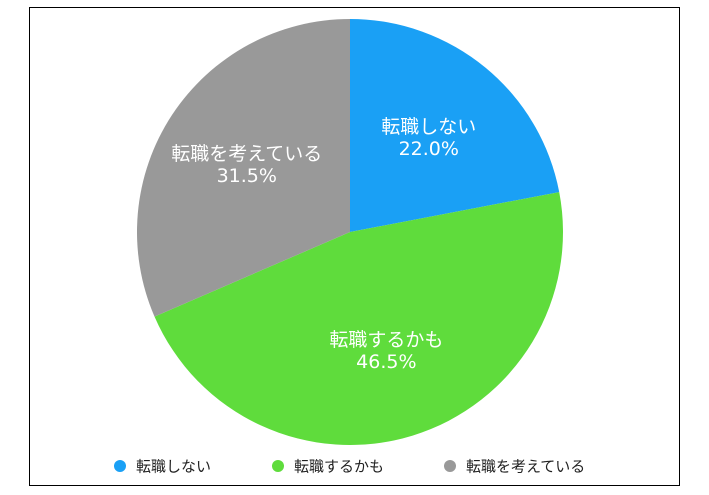  What do you see at coordinates (339, 467) in the screenshot?
I see `legend-label: 転職するかも` at bounding box center [339, 467].